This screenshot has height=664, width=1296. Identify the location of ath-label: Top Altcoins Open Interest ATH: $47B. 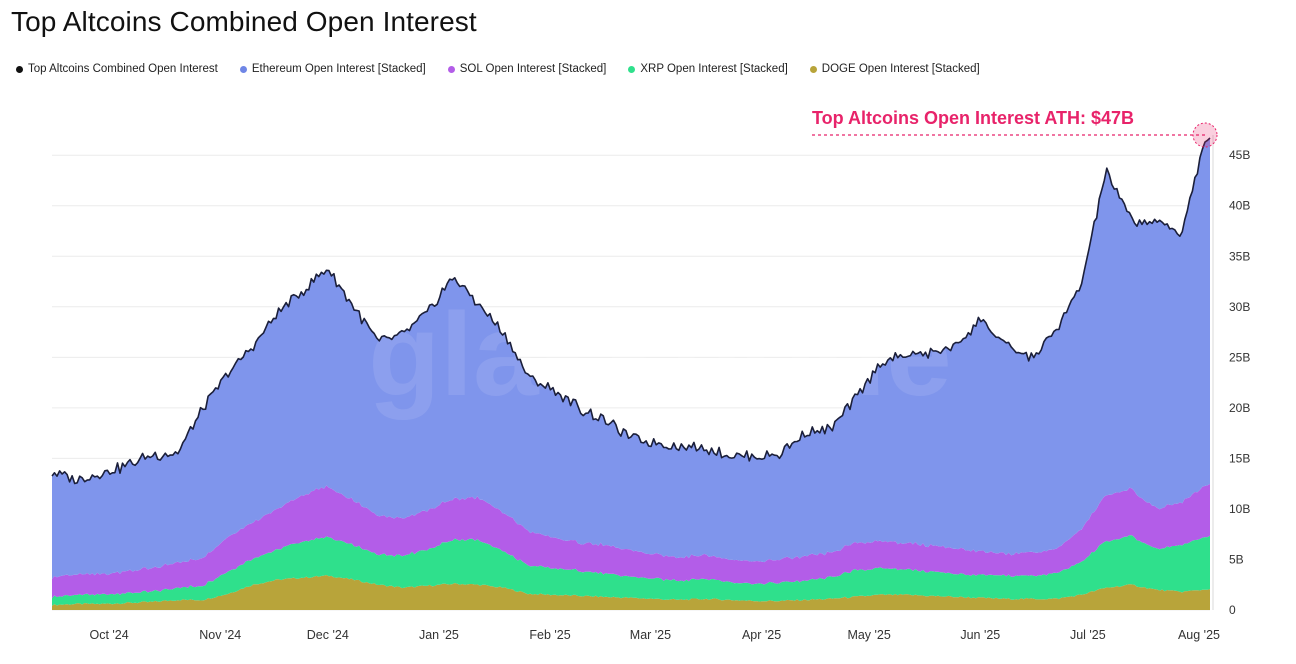
(973, 118).